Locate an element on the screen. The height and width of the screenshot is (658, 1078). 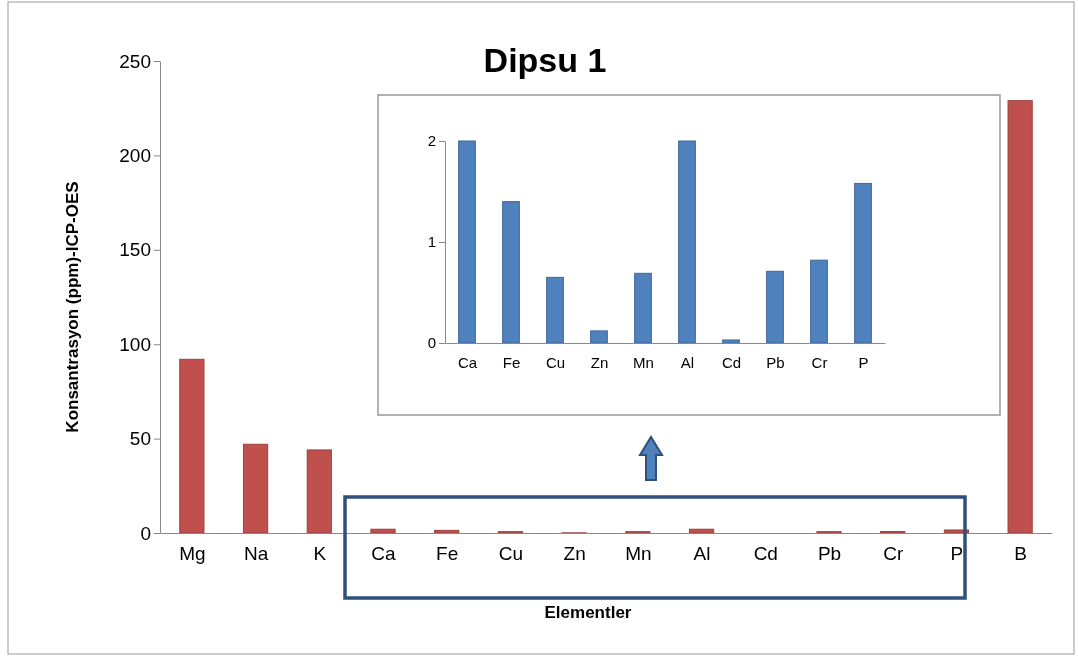
y-tick-label: 250 is located at coordinates (135, 61).